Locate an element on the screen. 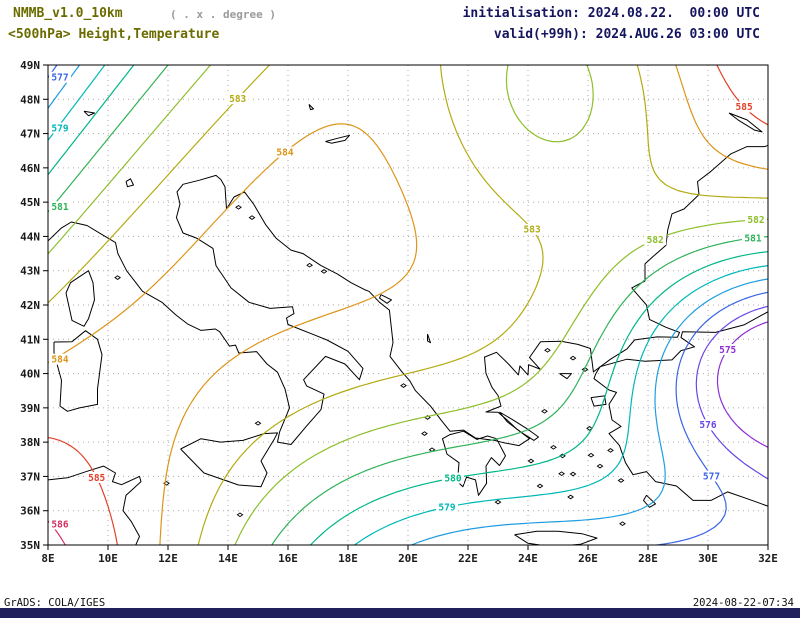 This screenshot has height=618, width=800. y-axis-label: 46N is located at coordinates (30, 168).